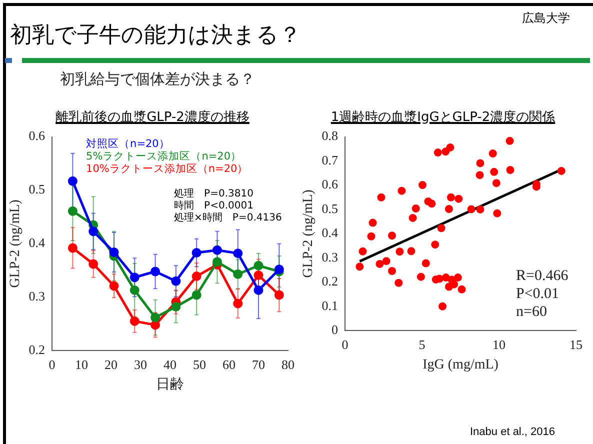 The width and height of the screenshot is (593, 444). I want to click on x-tick-label: 5, so click(422, 344).